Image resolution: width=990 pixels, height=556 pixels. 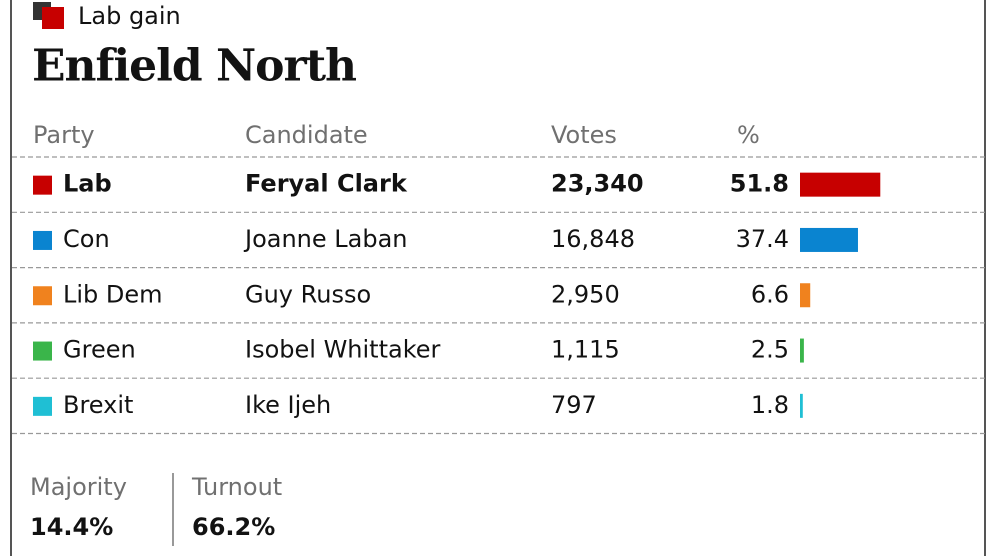 What do you see at coordinates (98, 405) in the screenshot?
I see `party: Brexit` at bounding box center [98, 405].